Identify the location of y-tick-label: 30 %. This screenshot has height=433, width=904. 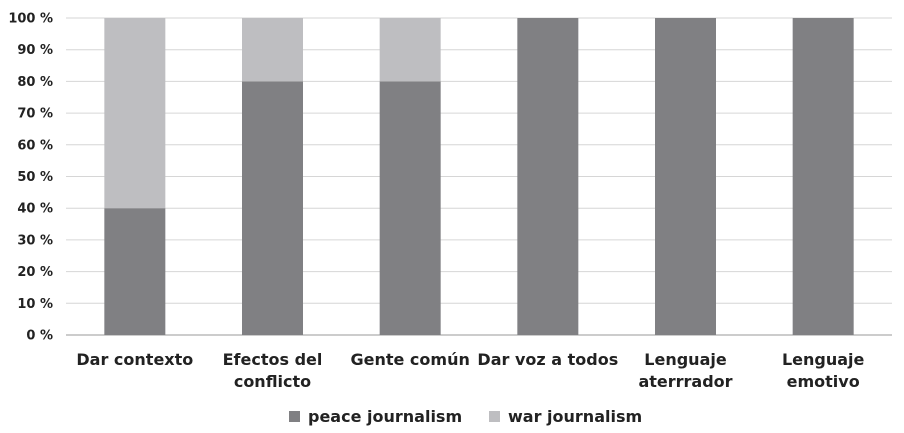
(35, 240).